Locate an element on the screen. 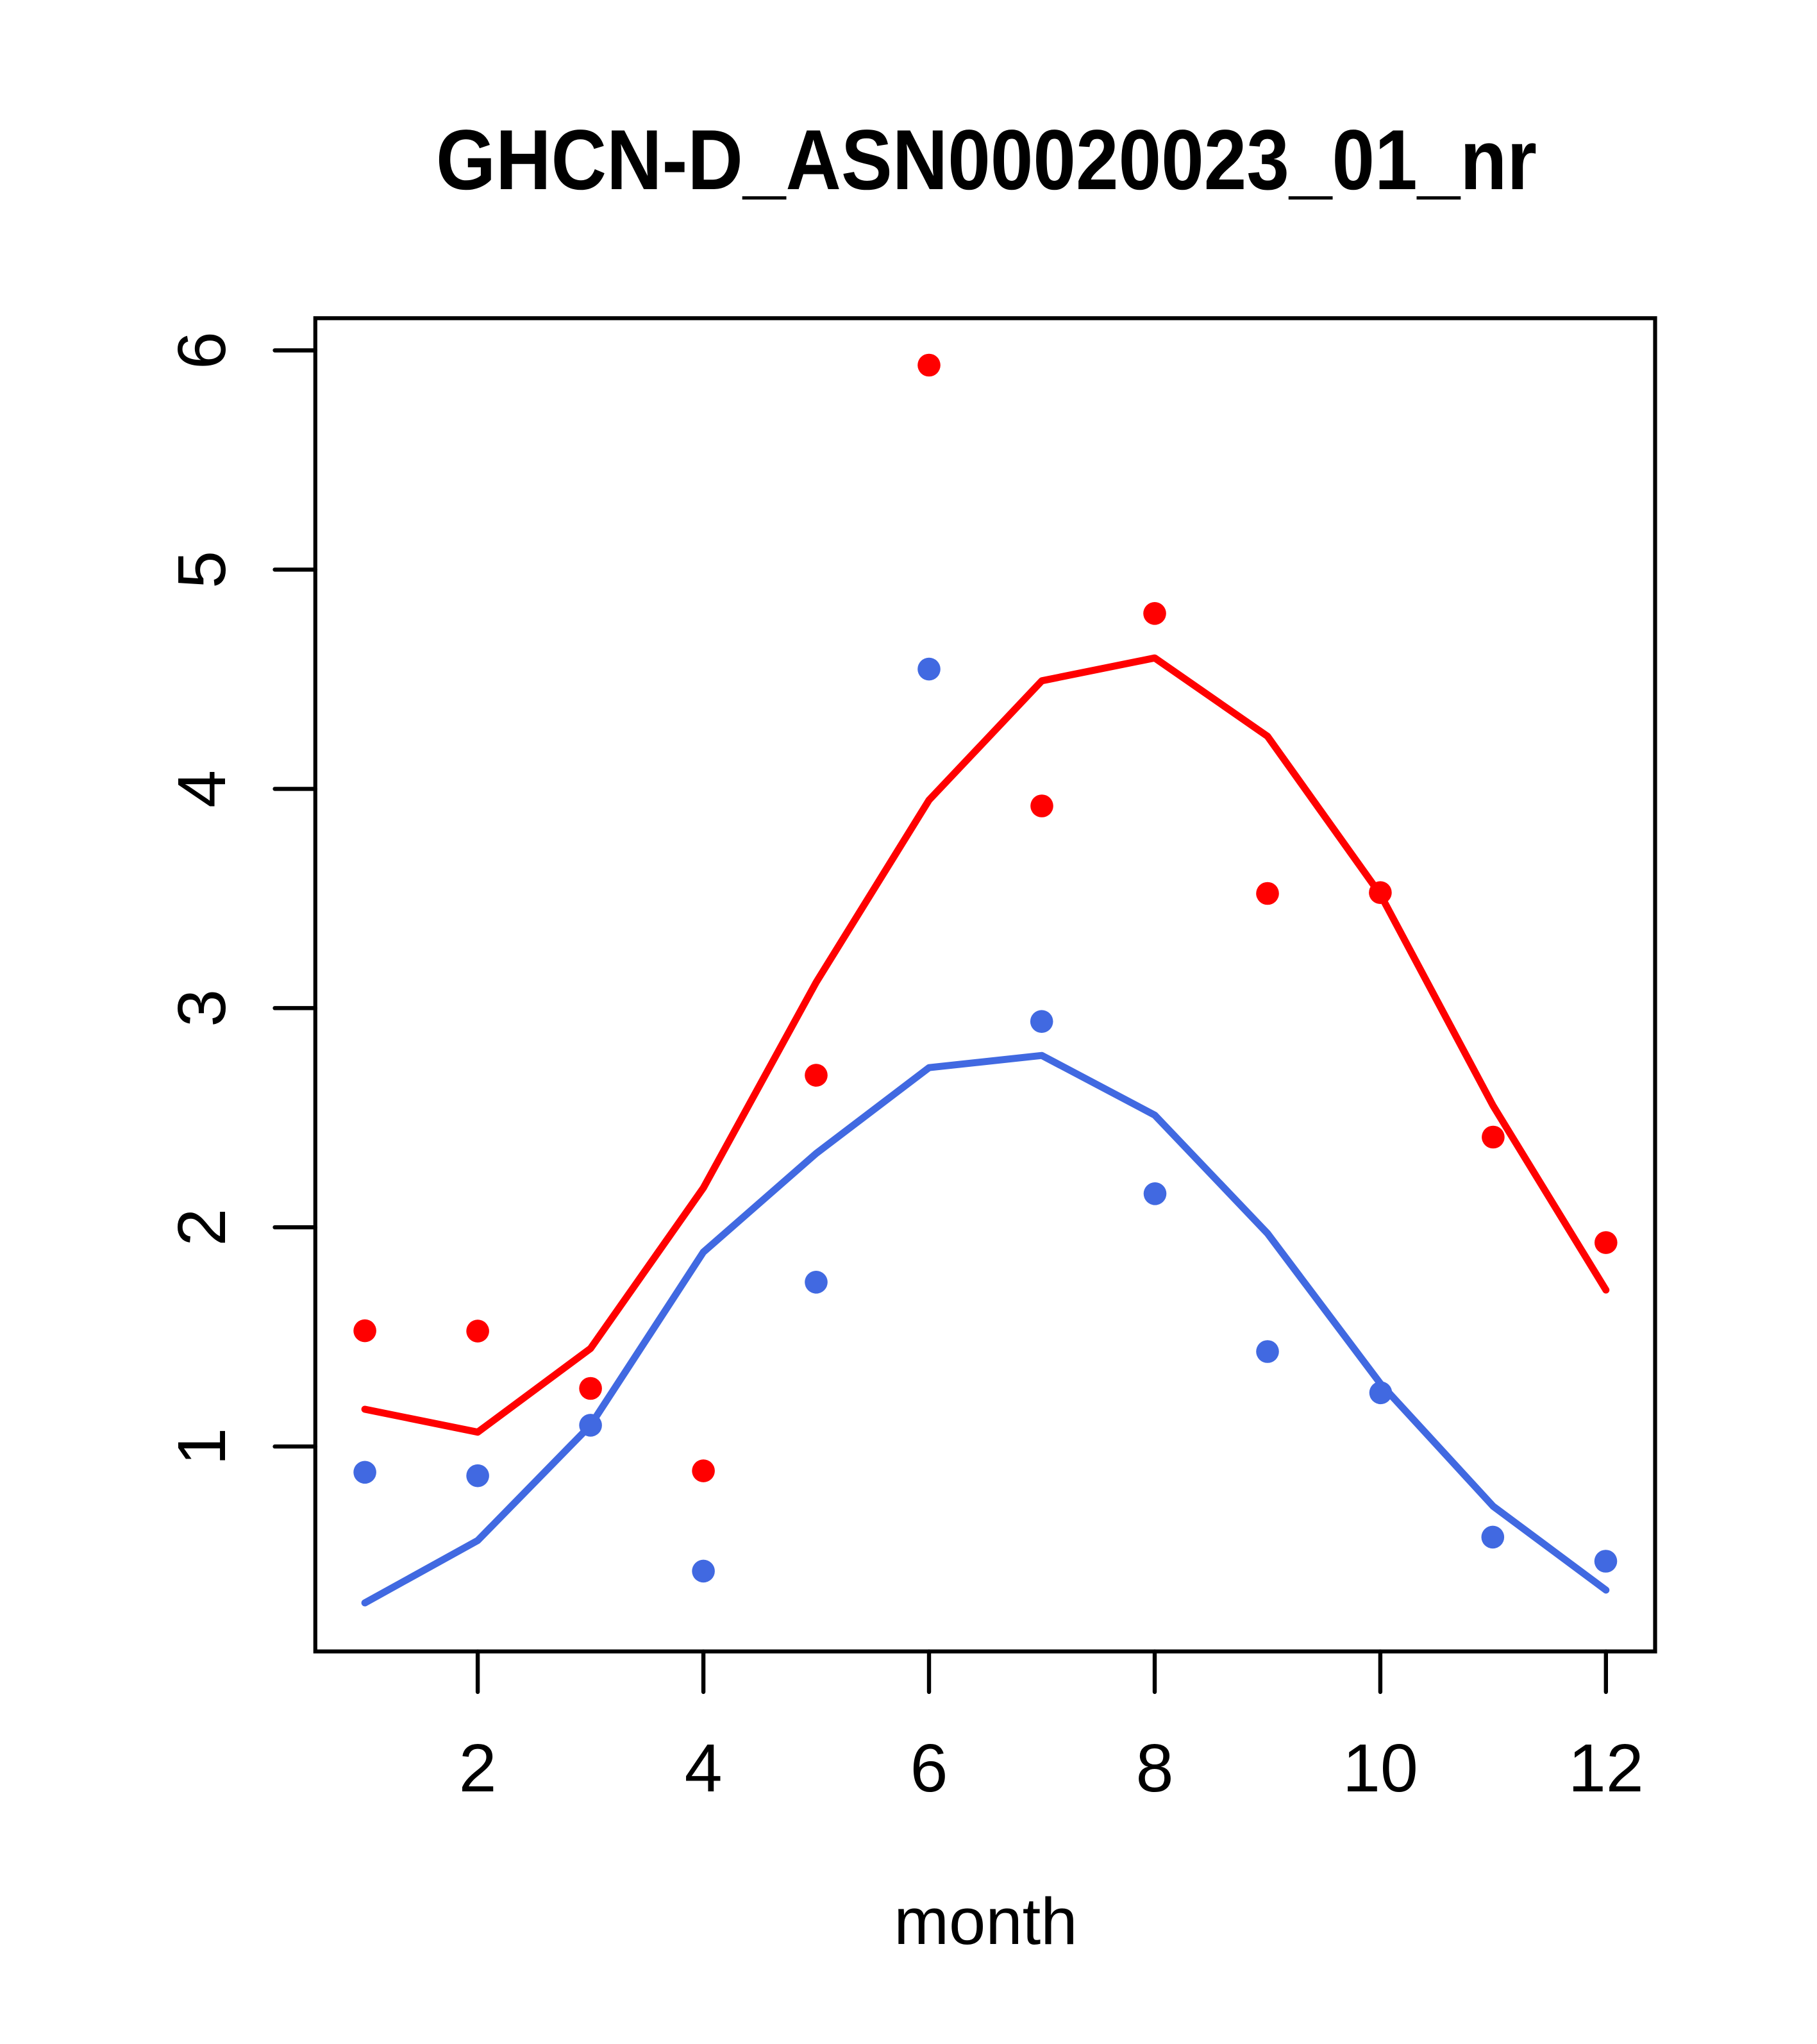 Image resolution: width=1817 pixels, height=2044 pixels. svg-text: 8 is located at coordinates (1155, 1768).